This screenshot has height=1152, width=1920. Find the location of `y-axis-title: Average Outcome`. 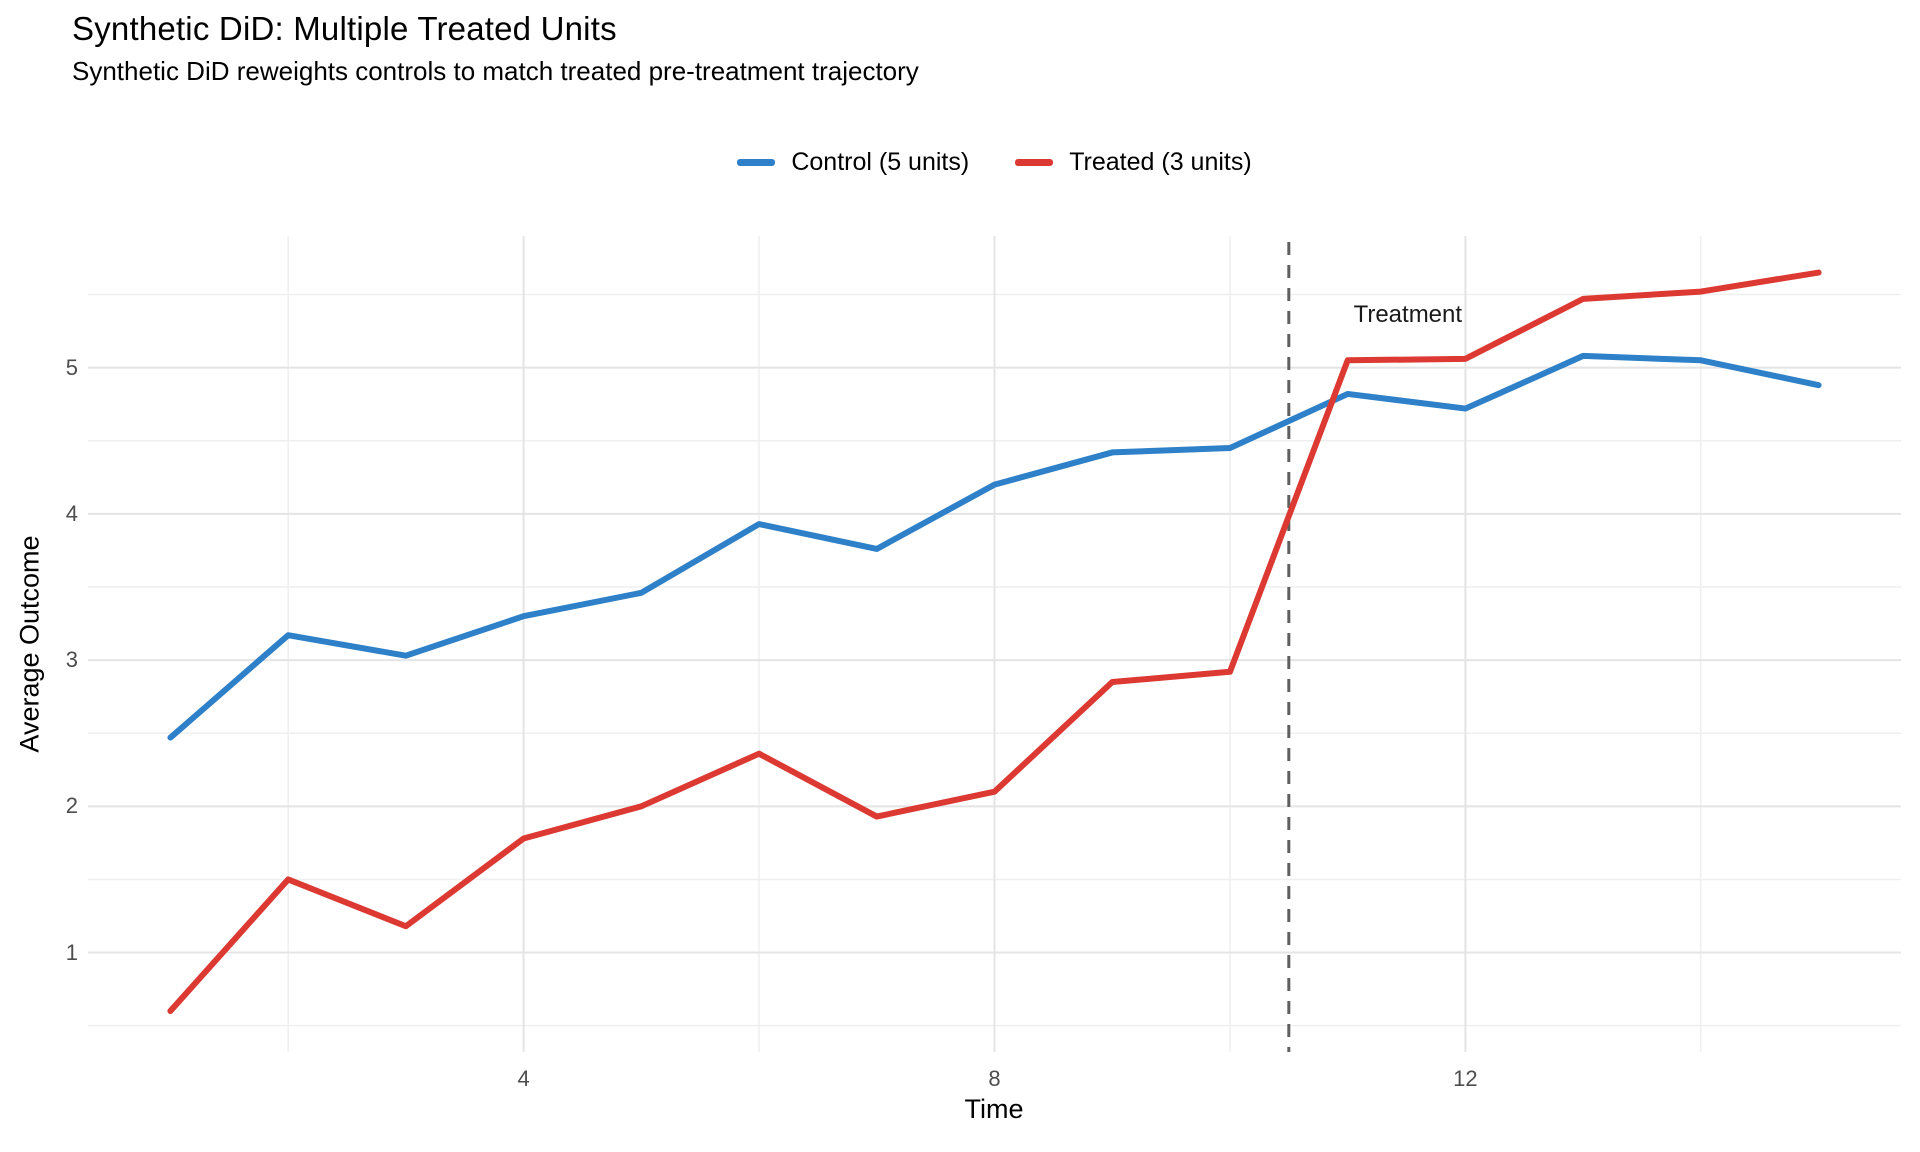

y-axis-title: Average Outcome is located at coordinates (29, 644).